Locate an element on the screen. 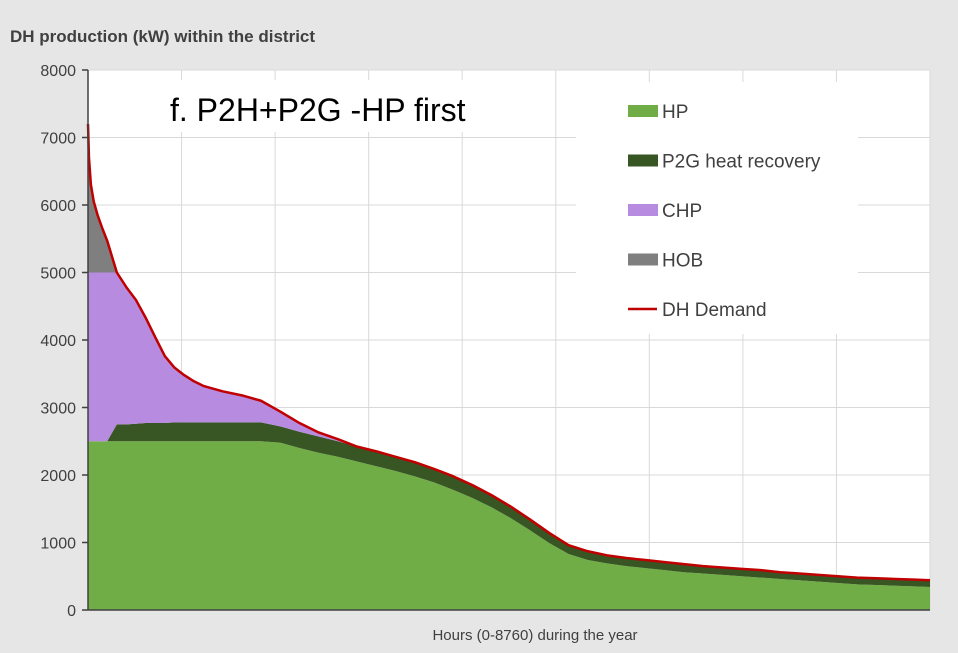 The height and width of the screenshot is (653, 958). y-tick-label: 6000 is located at coordinates (58, 206).